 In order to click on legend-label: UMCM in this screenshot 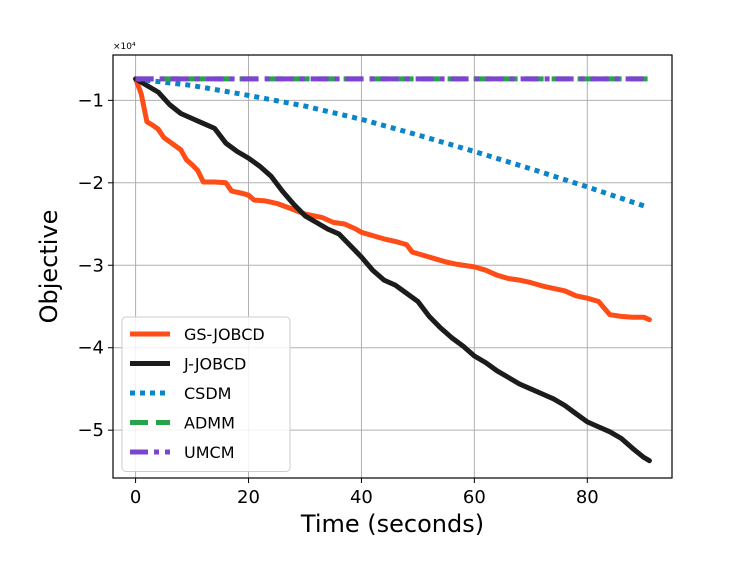, I will do `click(209, 452)`.